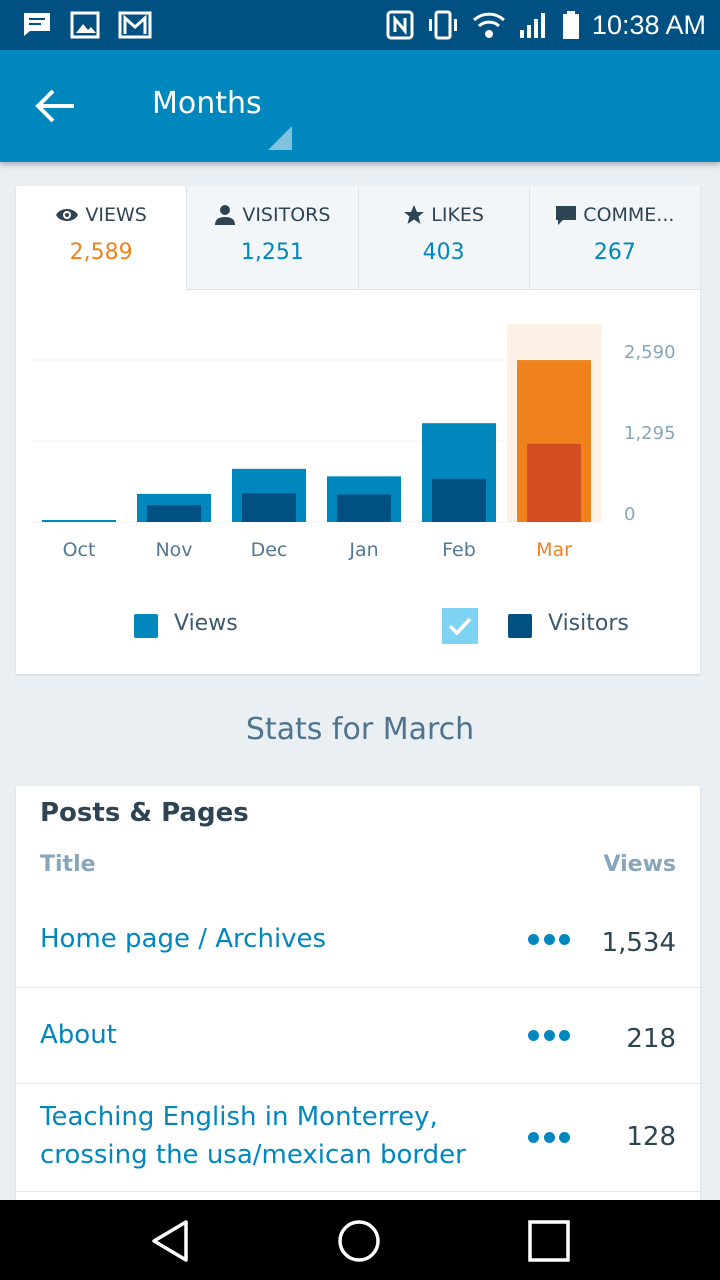  What do you see at coordinates (651, 1039) in the screenshot?
I see `post-views-count: 218` at bounding box center [651, 1039].